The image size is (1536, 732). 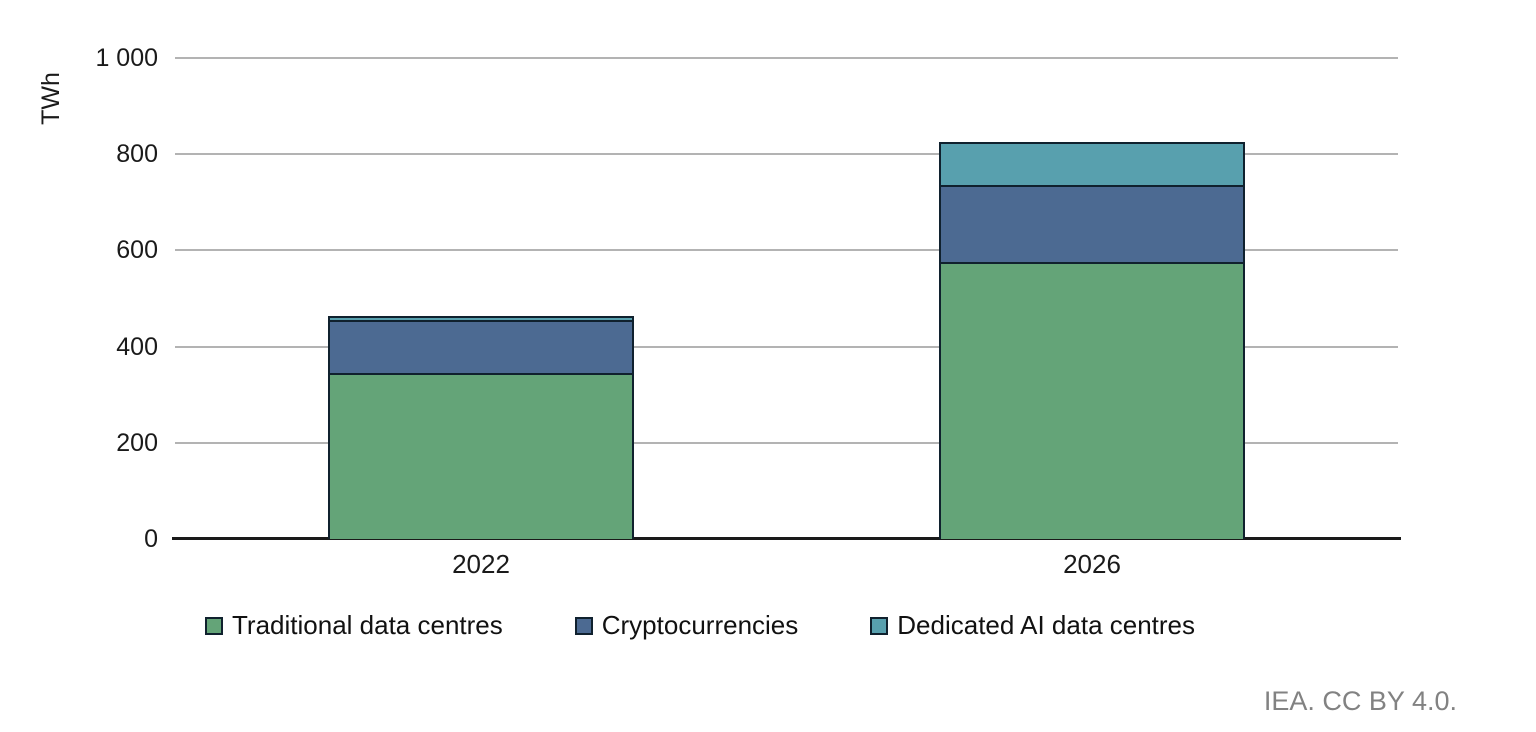 What do you see at coordinates (879, 625) in the screenshot?
I see `legend-swatch-dedicated-ai-data-centres` at bounding box center [879, 625].